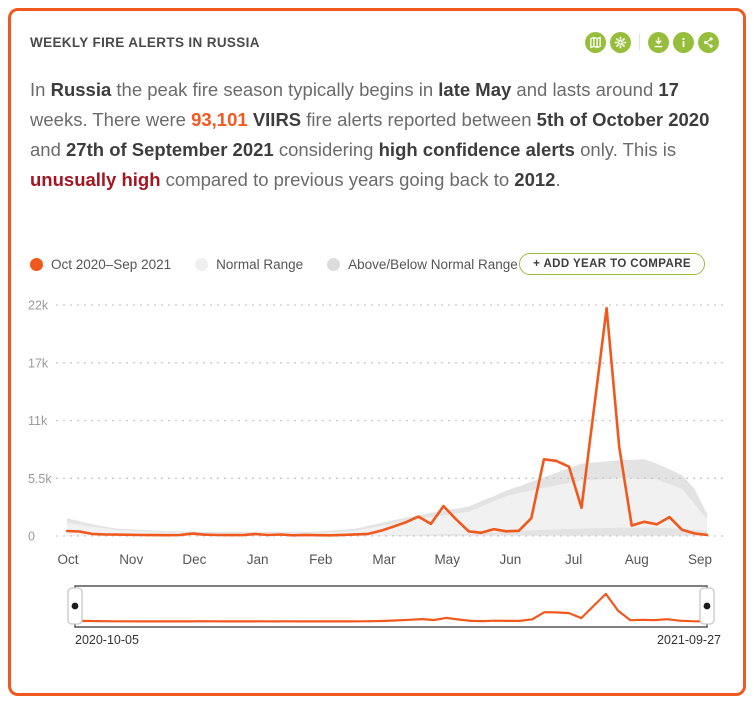  I want to click on timeline-brush, so click(377, 614).